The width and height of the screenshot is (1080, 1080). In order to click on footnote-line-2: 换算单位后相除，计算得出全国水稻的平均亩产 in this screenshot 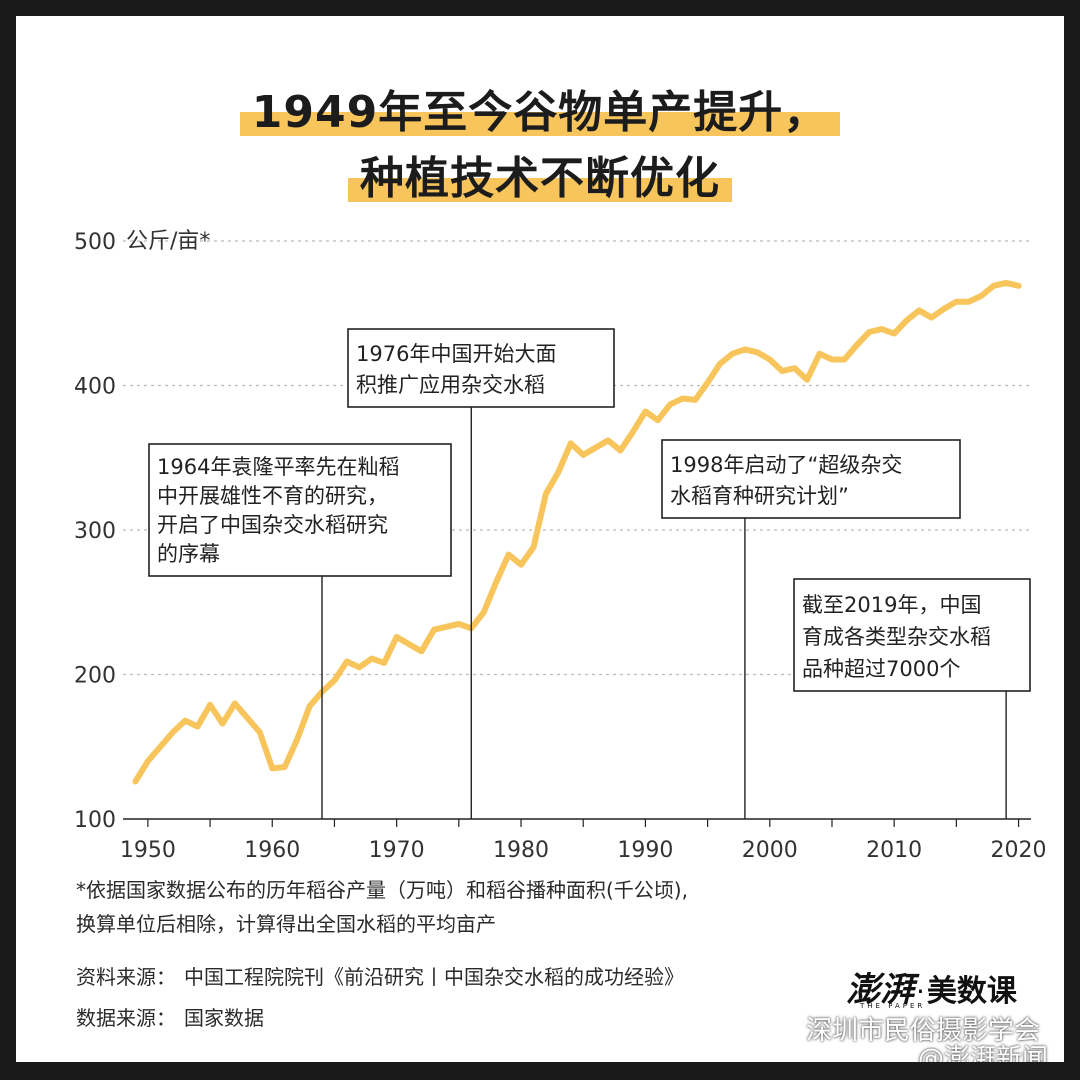, I will do `click(286, 924)`.